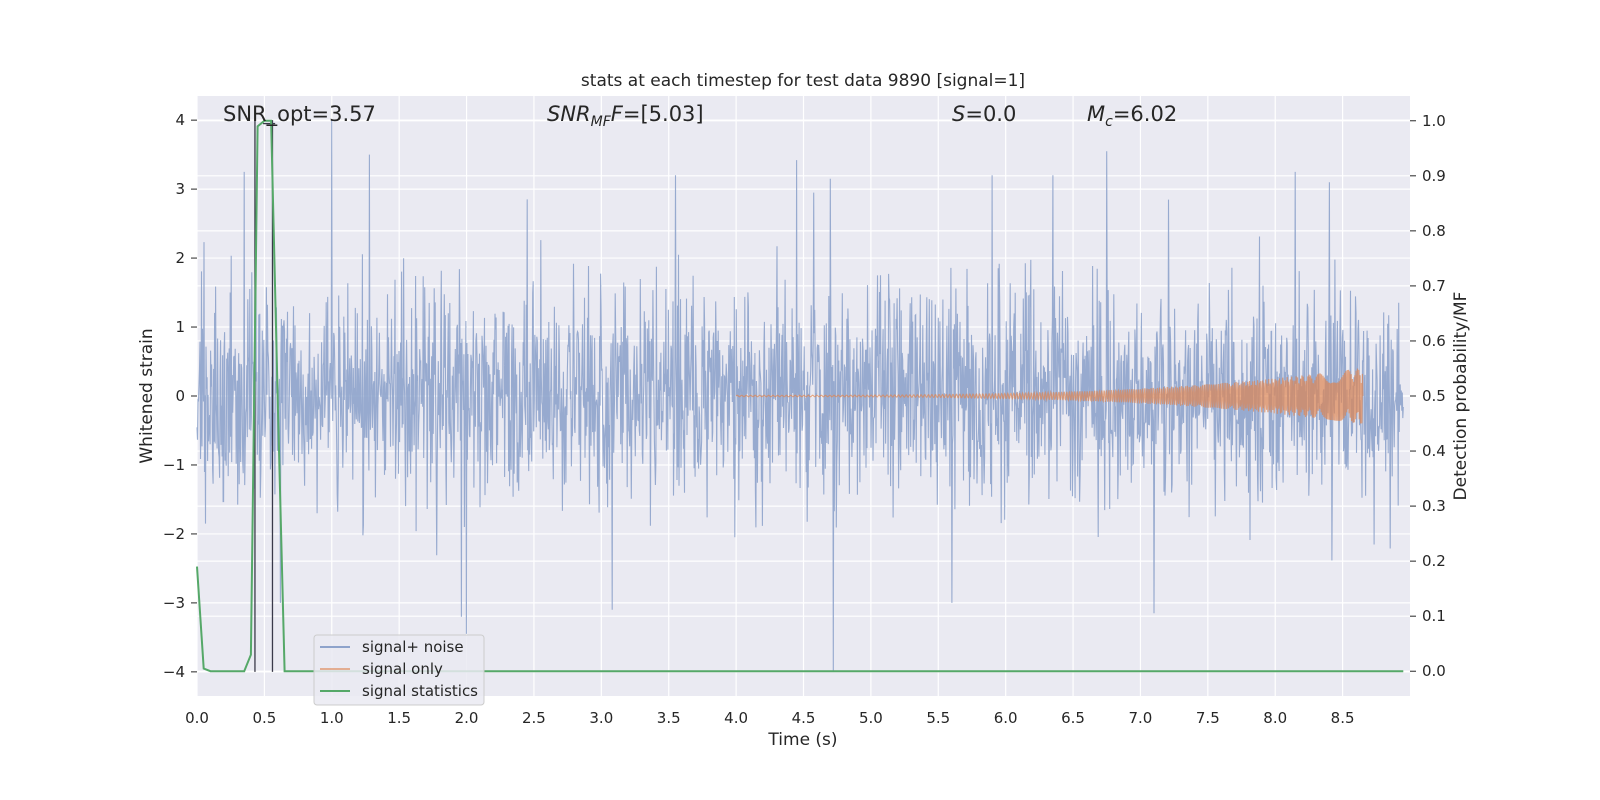 This screenshot has width=1600, height=800. I want to click on x-tick-label: 6.0, so click(1006, 718).